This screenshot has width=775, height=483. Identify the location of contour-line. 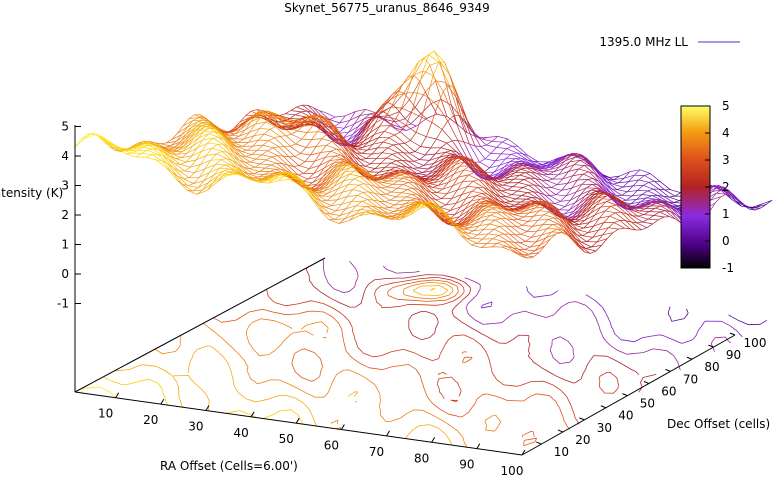
(526, 315).